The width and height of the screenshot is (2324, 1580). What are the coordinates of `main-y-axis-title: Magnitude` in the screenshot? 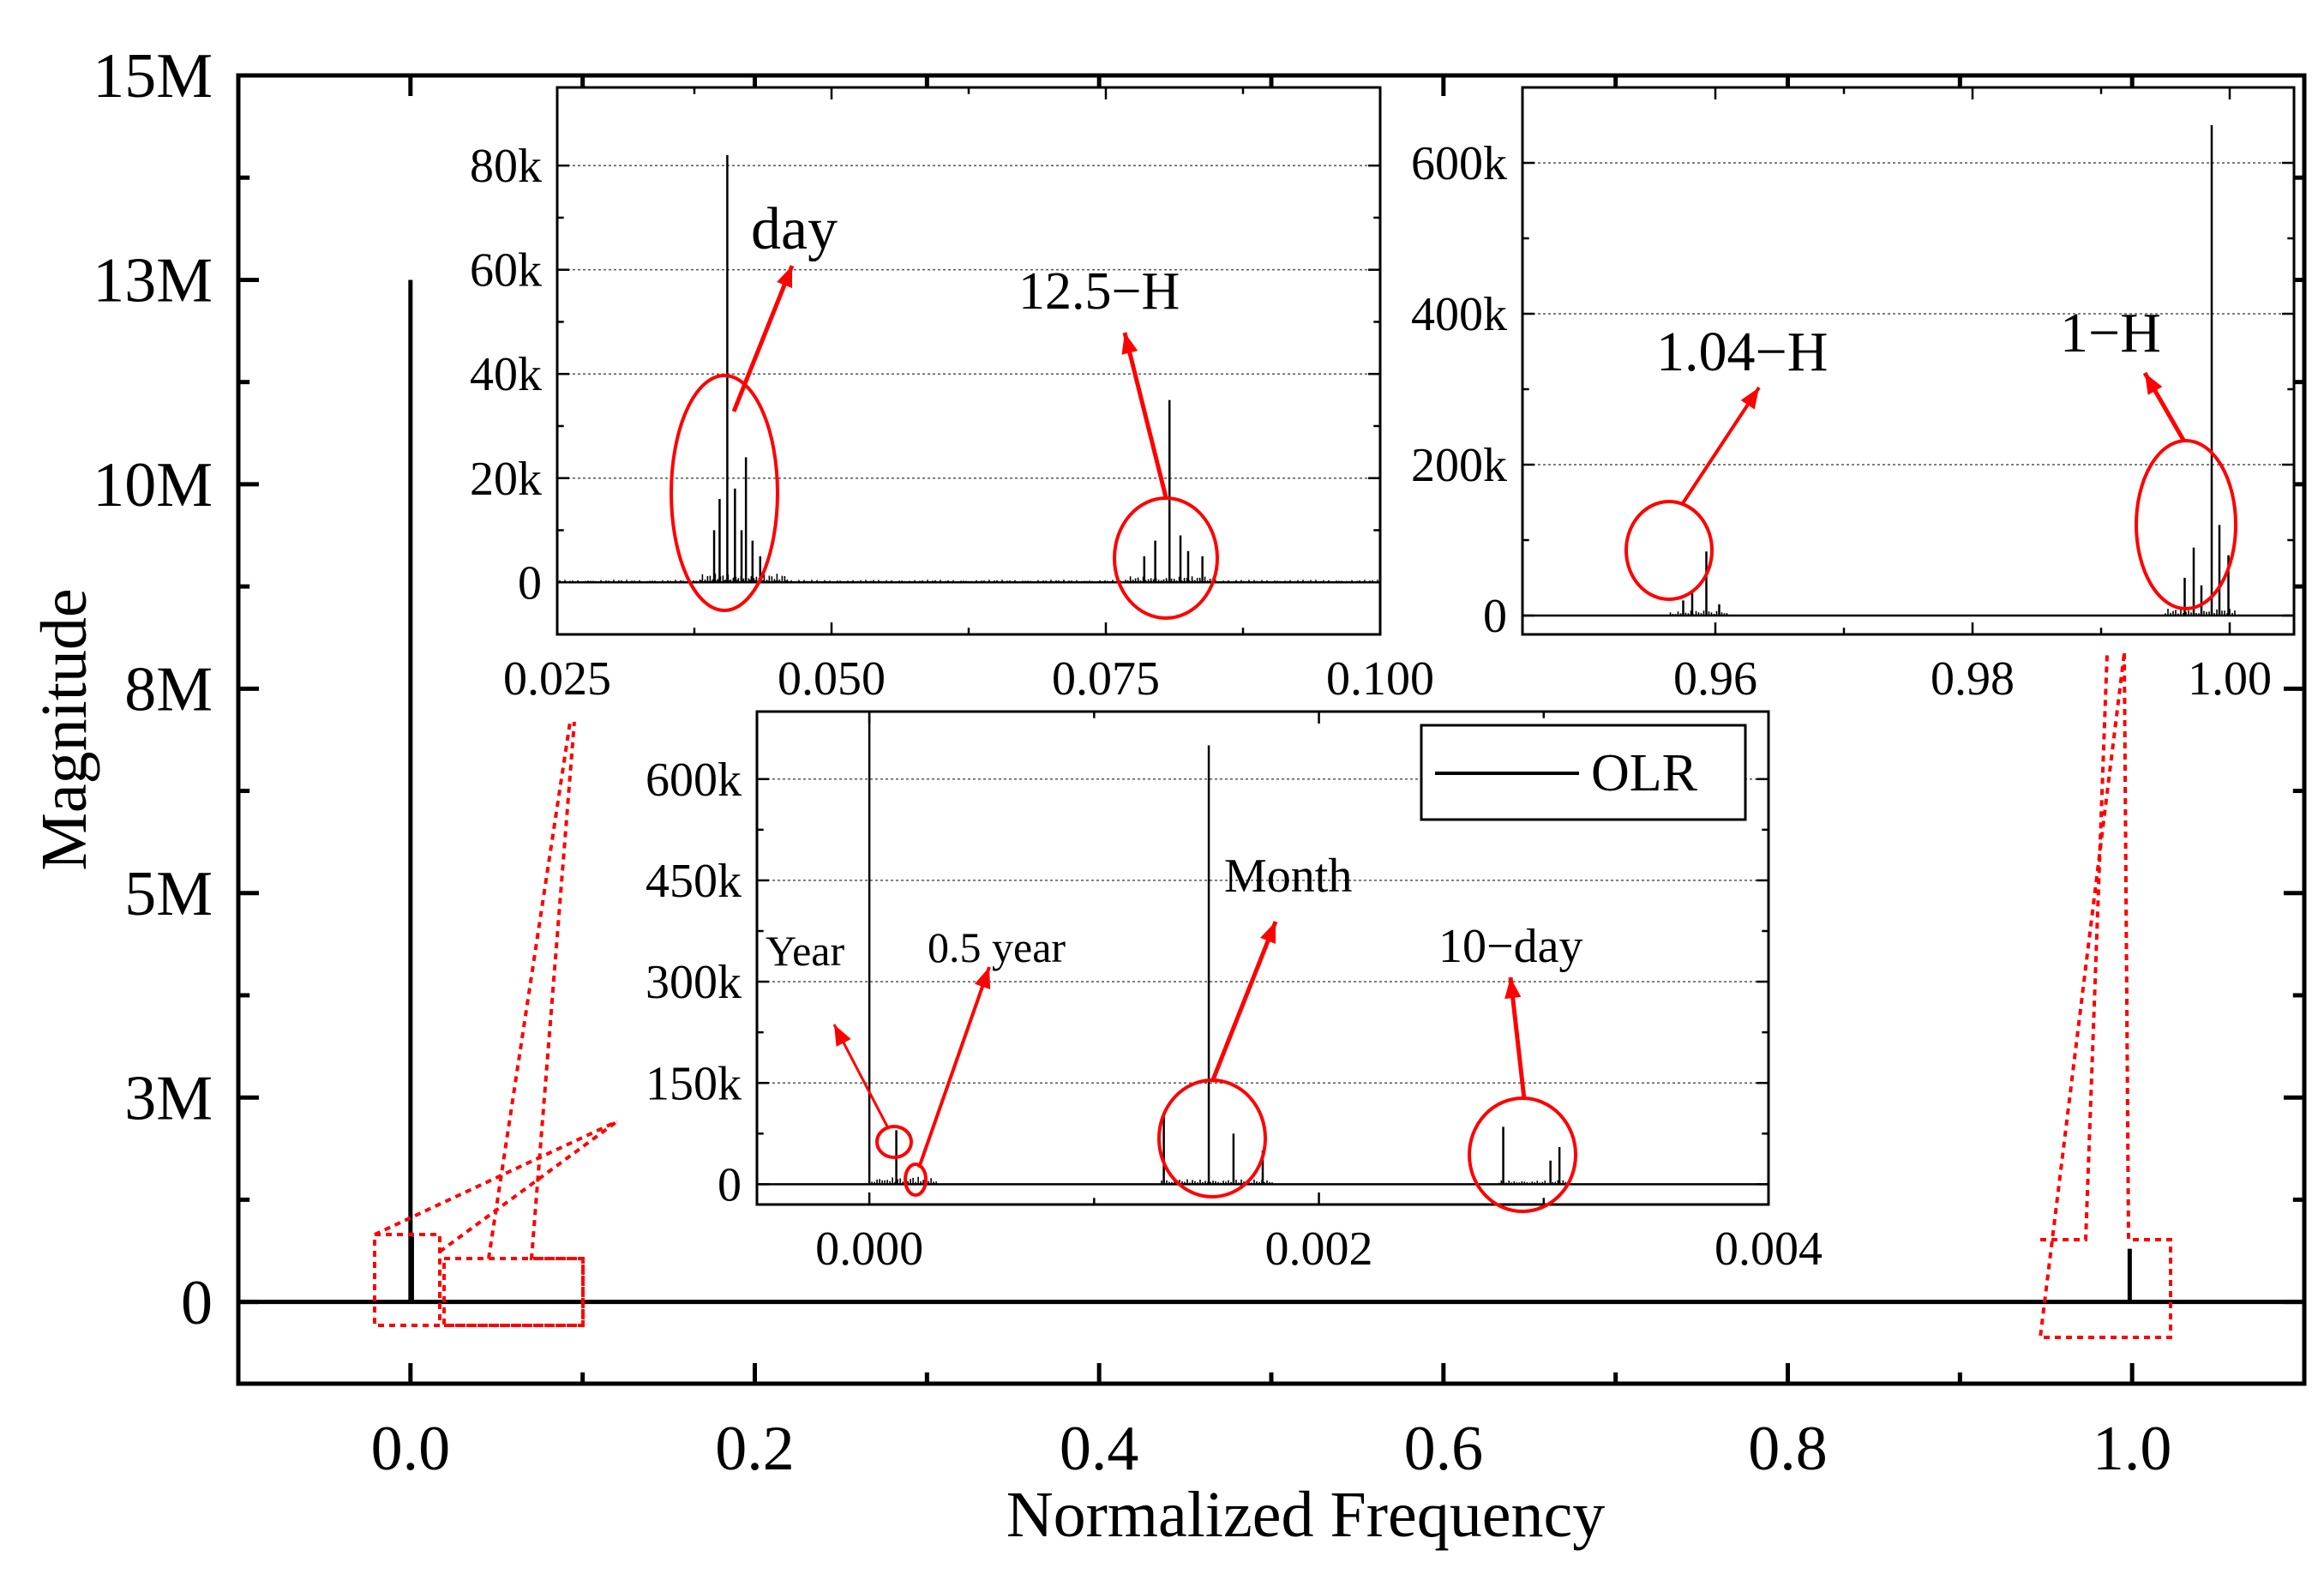 It's located at (64, 729).